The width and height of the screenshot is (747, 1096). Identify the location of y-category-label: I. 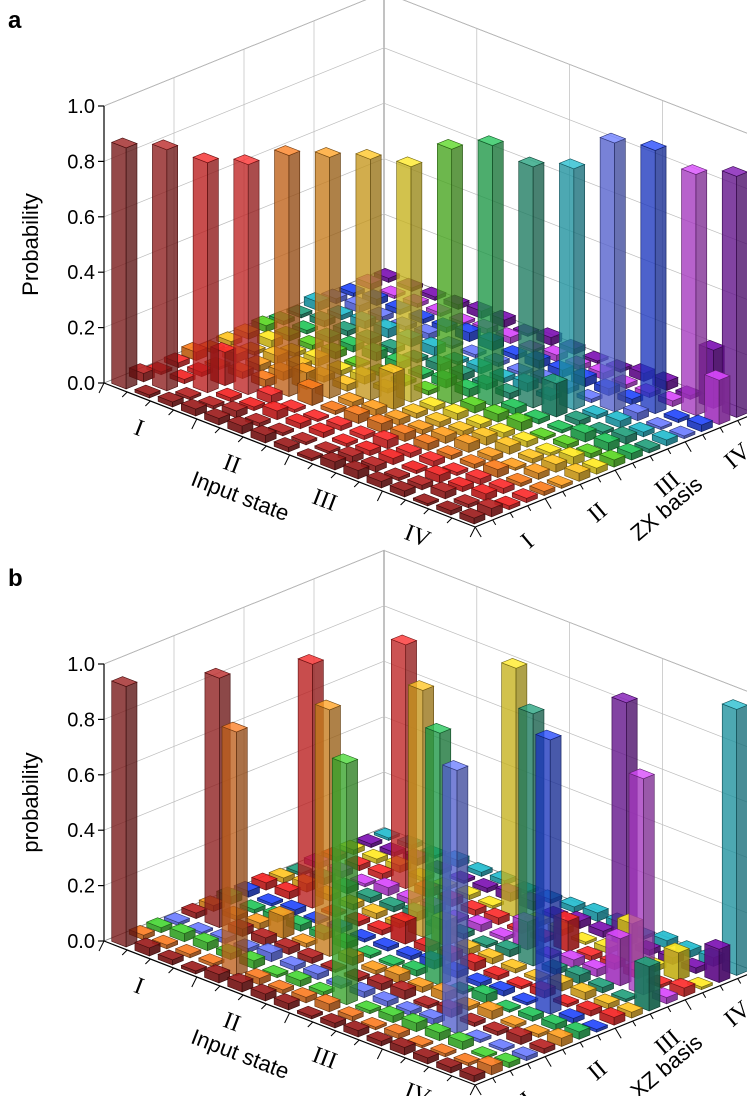
(527, 1091).